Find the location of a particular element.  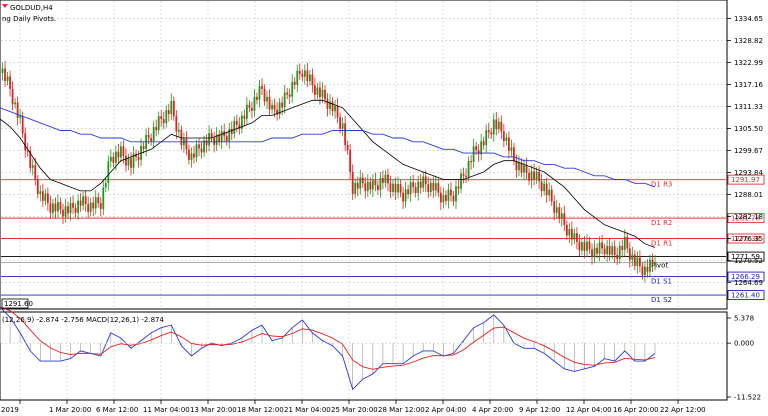

pivot-price-text: 1291.97 is located at coordinates (745, 180).